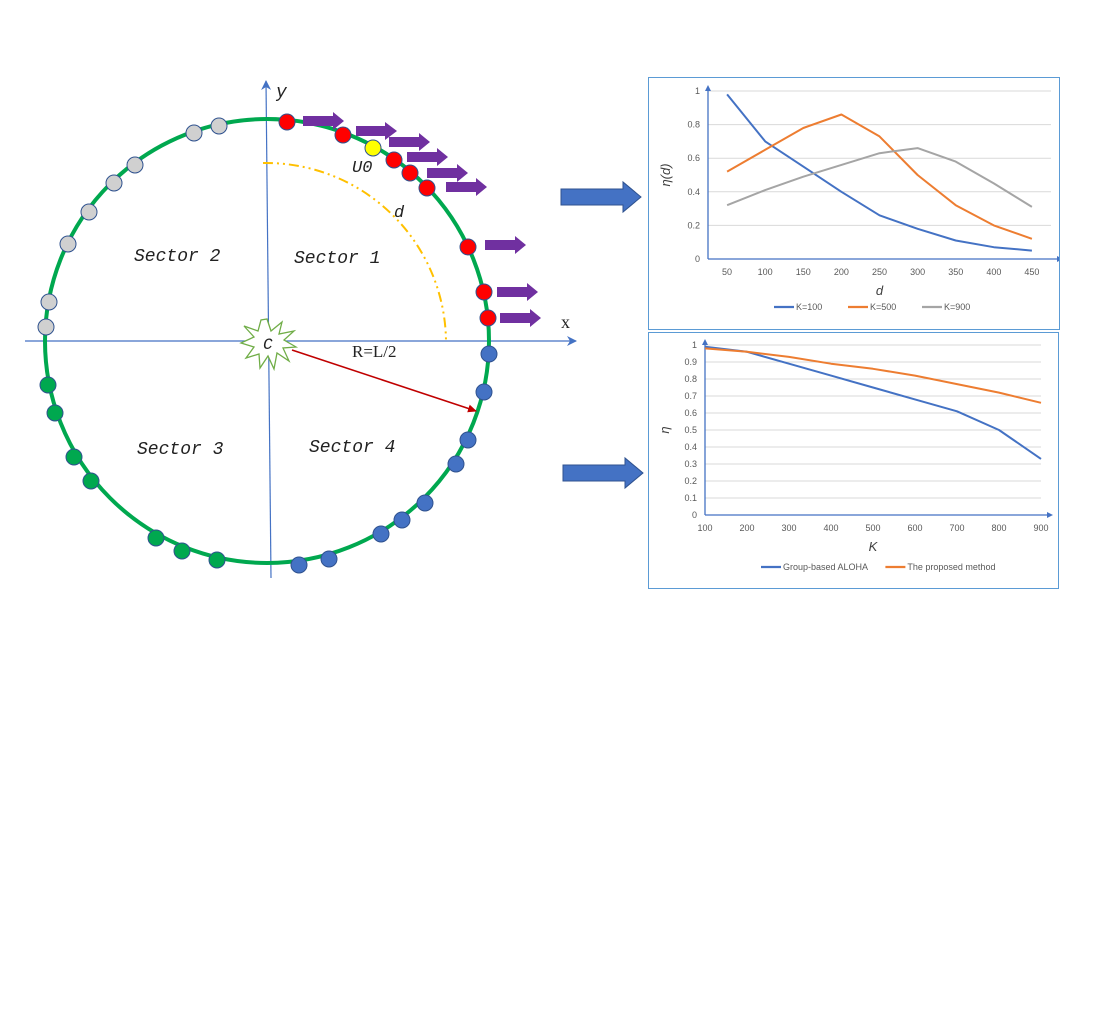  I want to click on x-tick-label: 800, so click(998, 528).